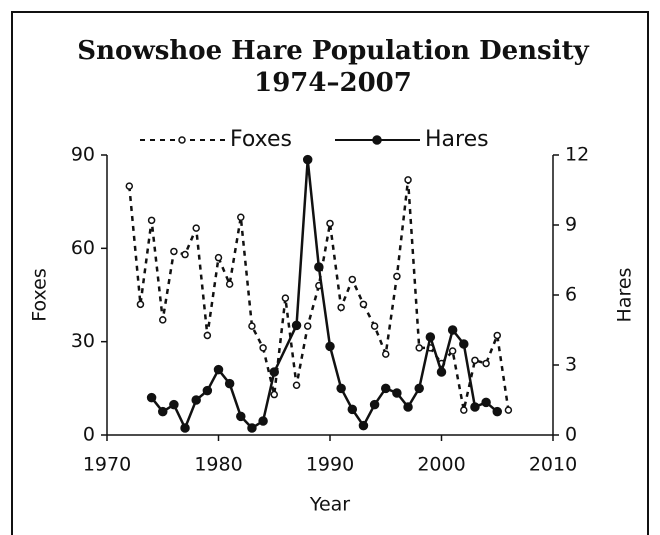 This screenshot has height=535, width=660. Describe the element at coordinates (330, 465) in the screenshot. I see `x-tick-label: 1990` at that location.